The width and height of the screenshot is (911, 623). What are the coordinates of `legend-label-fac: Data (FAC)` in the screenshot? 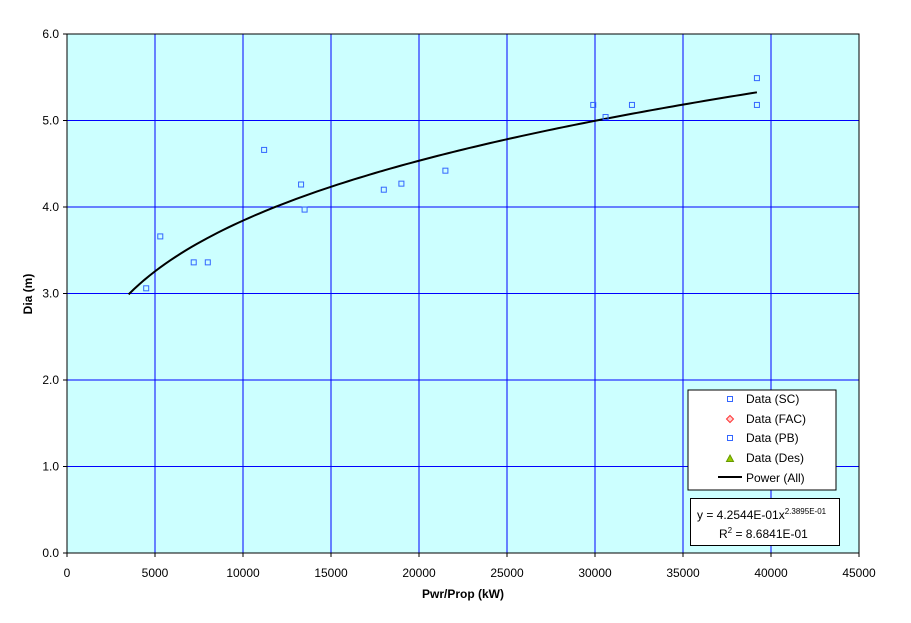 It's located at (776, 419).